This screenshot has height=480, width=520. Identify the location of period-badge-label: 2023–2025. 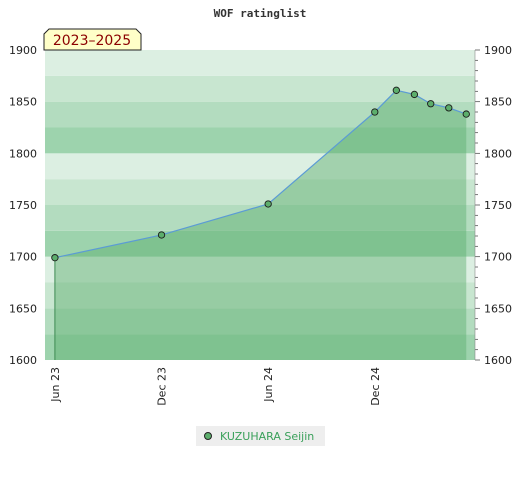
(92, 41).